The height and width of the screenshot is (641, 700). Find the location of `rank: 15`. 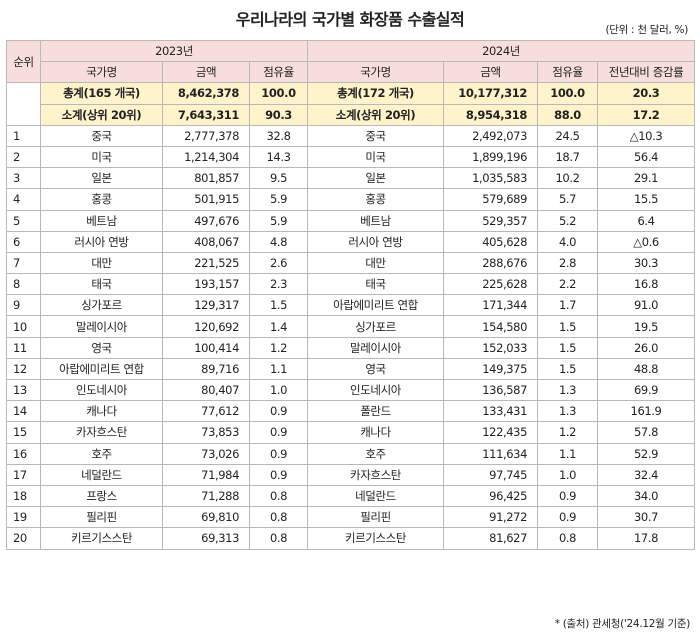

rank: 15 is located at coordinates (23, 432).